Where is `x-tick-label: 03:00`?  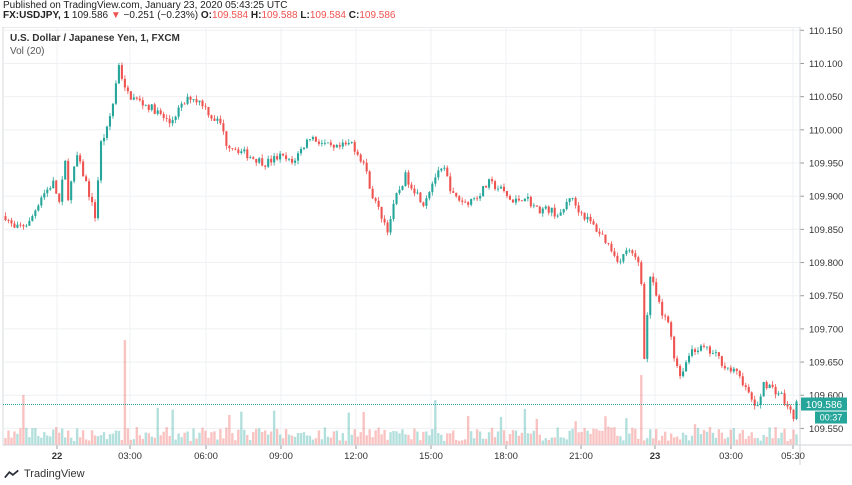 x-tick-label: 03:00 is located at coordinates (731, 456).